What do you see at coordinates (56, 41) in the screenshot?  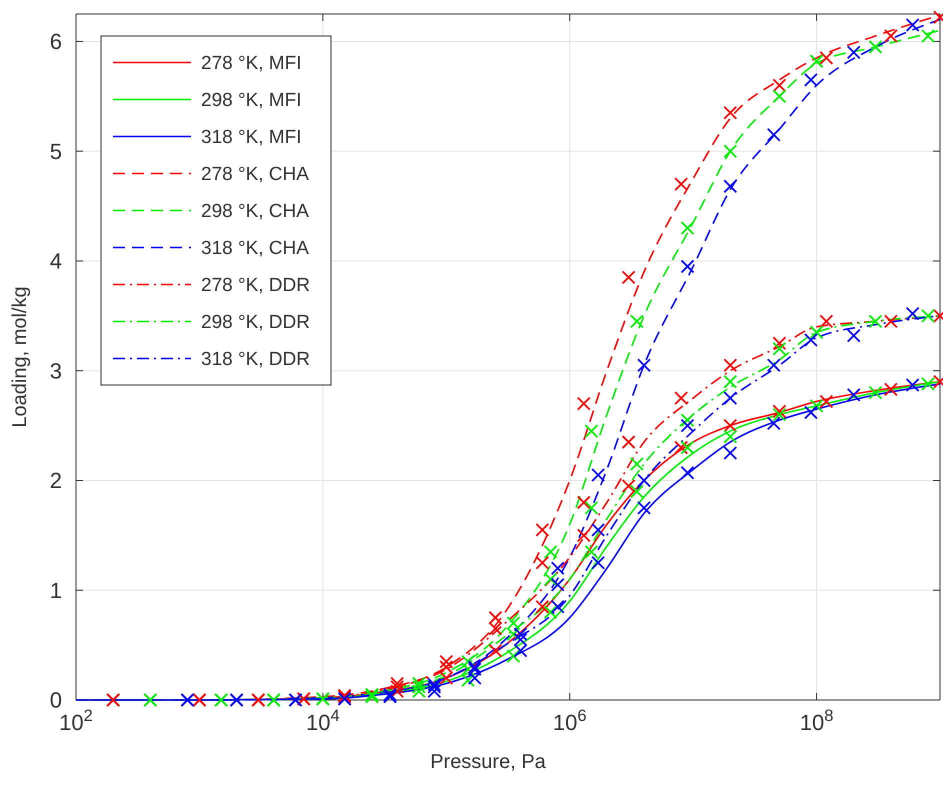 I see `y-tick-label: 6` at bounding box center [56, 41].